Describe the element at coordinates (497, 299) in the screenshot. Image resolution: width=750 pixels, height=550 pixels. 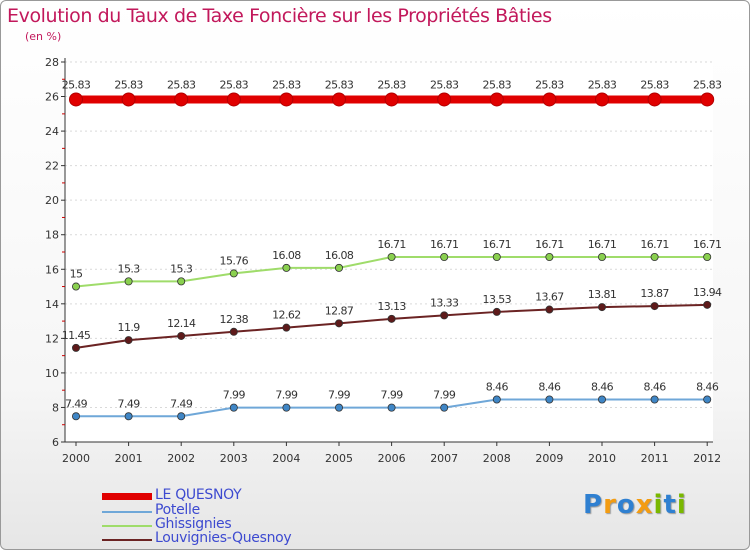
I see `data-label: 13.53` at that location.